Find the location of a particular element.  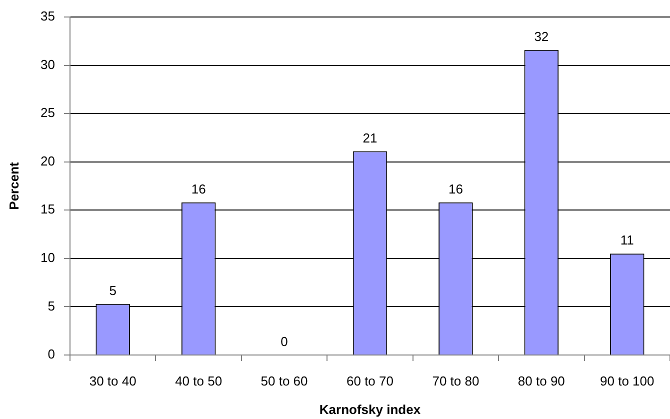

x-tick-label: 70 to 80 is located at coordinates (456, 380).